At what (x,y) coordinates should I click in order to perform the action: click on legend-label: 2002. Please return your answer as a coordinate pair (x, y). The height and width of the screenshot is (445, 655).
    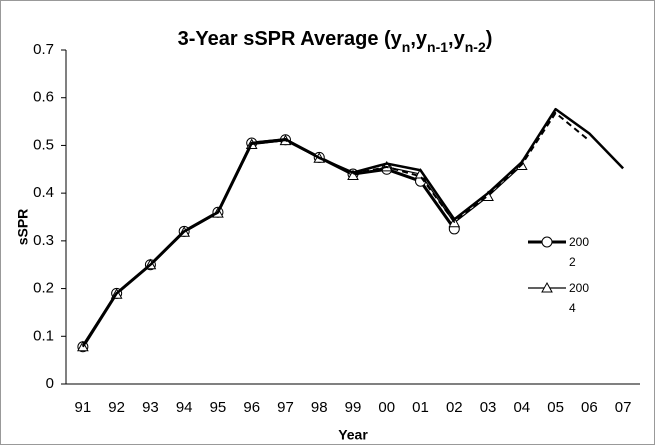
    Looking at the image, I should click on (579, 252).